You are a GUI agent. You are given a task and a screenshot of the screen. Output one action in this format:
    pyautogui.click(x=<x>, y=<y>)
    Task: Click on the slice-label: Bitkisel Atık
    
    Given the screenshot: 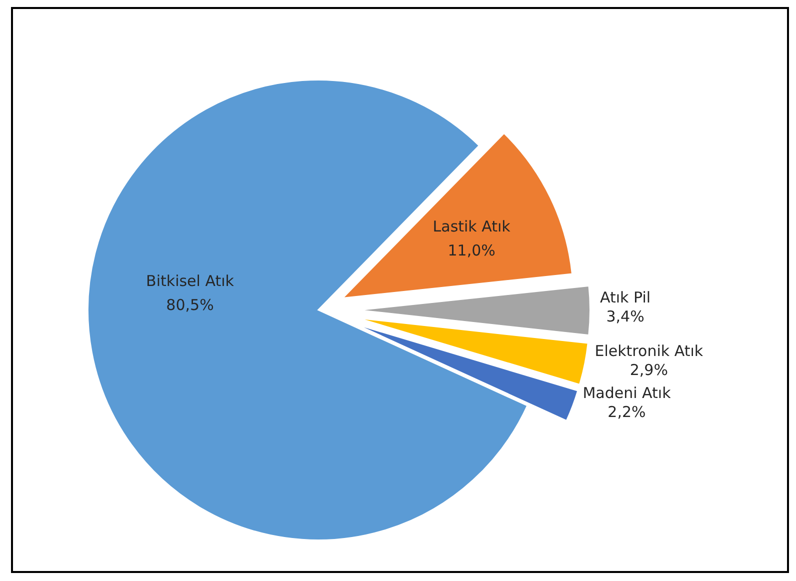 What is the action you would take?
    pyautogui.click(x=190, y=281)
    